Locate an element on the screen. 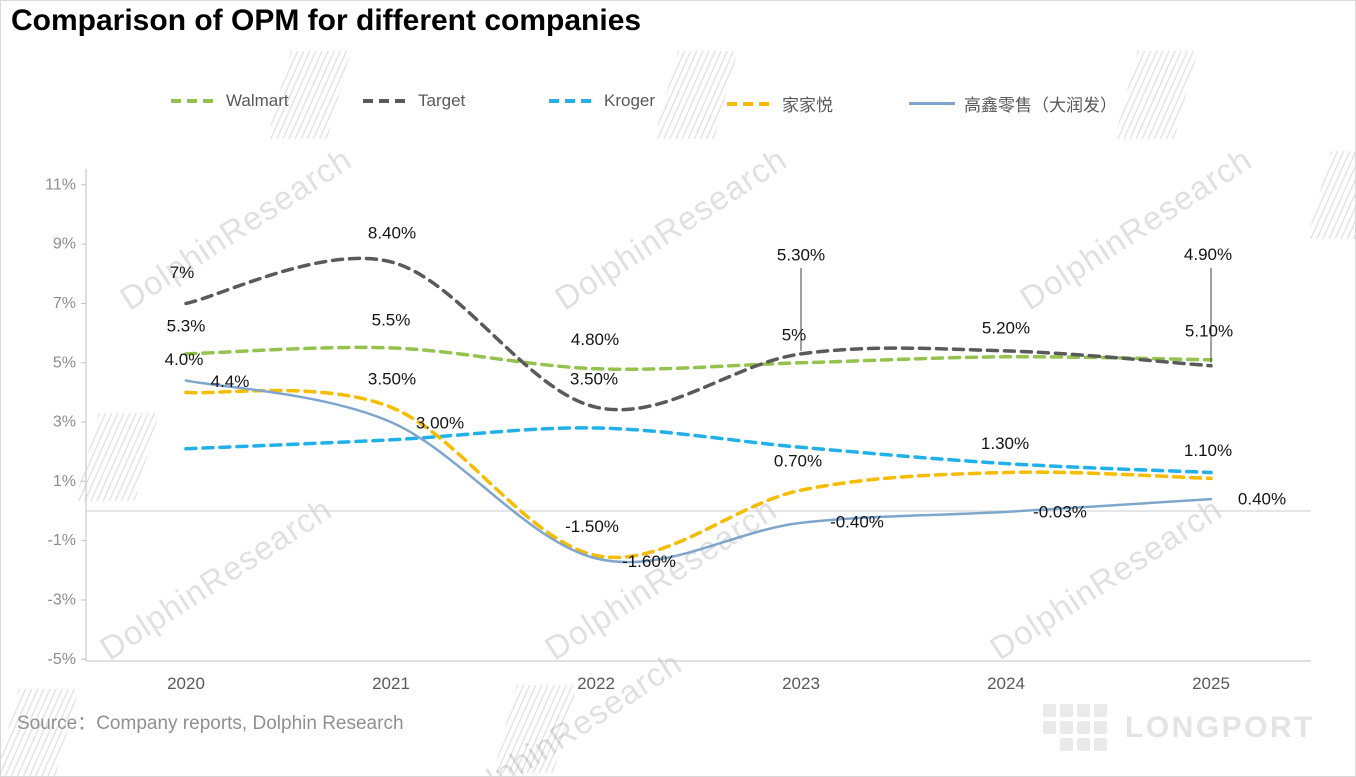  longport-logo-text: LONGPORT is located at coordinates (1220, 727).